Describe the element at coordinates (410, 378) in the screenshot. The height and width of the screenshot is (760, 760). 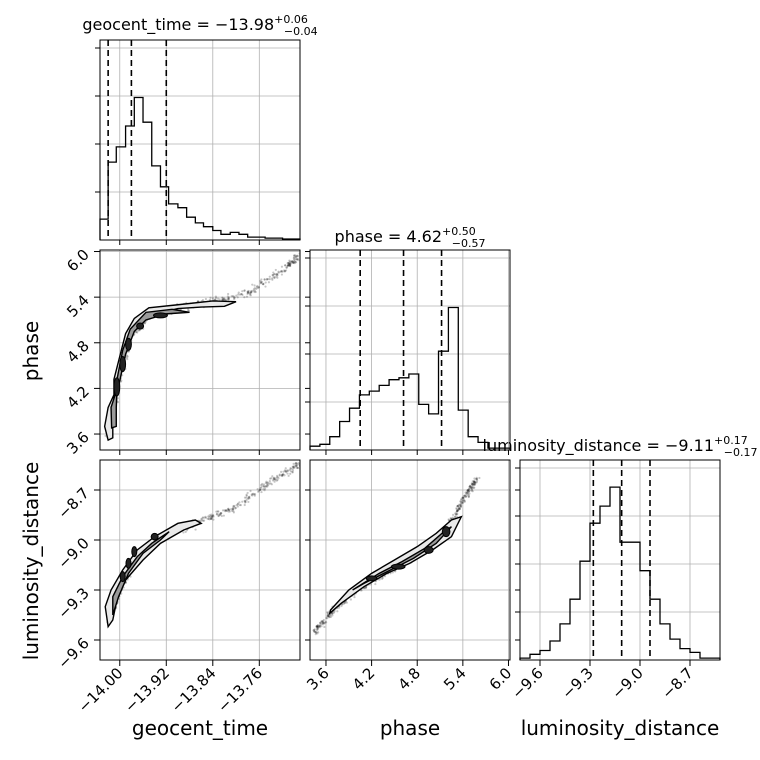
I see `histogram-phase` at that location.